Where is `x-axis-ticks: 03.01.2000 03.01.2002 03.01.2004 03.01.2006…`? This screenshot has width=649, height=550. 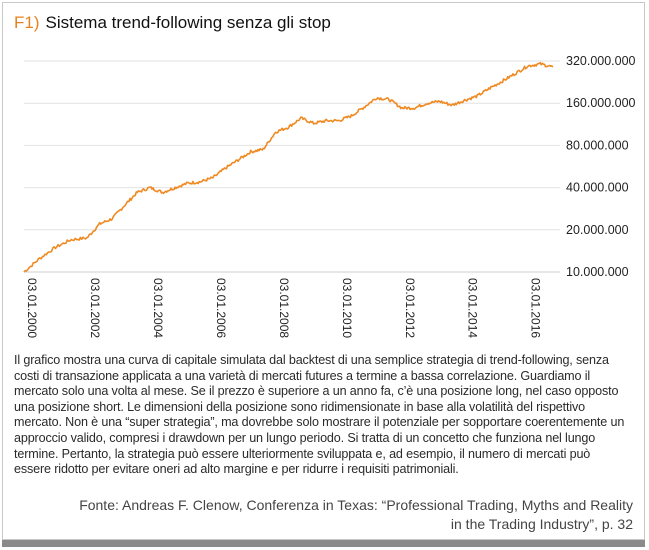 x-axis-ticks: 03.01.2000 03.01.2002 03.01.2004 03.01.2006… is located at coordinates (284, 308).